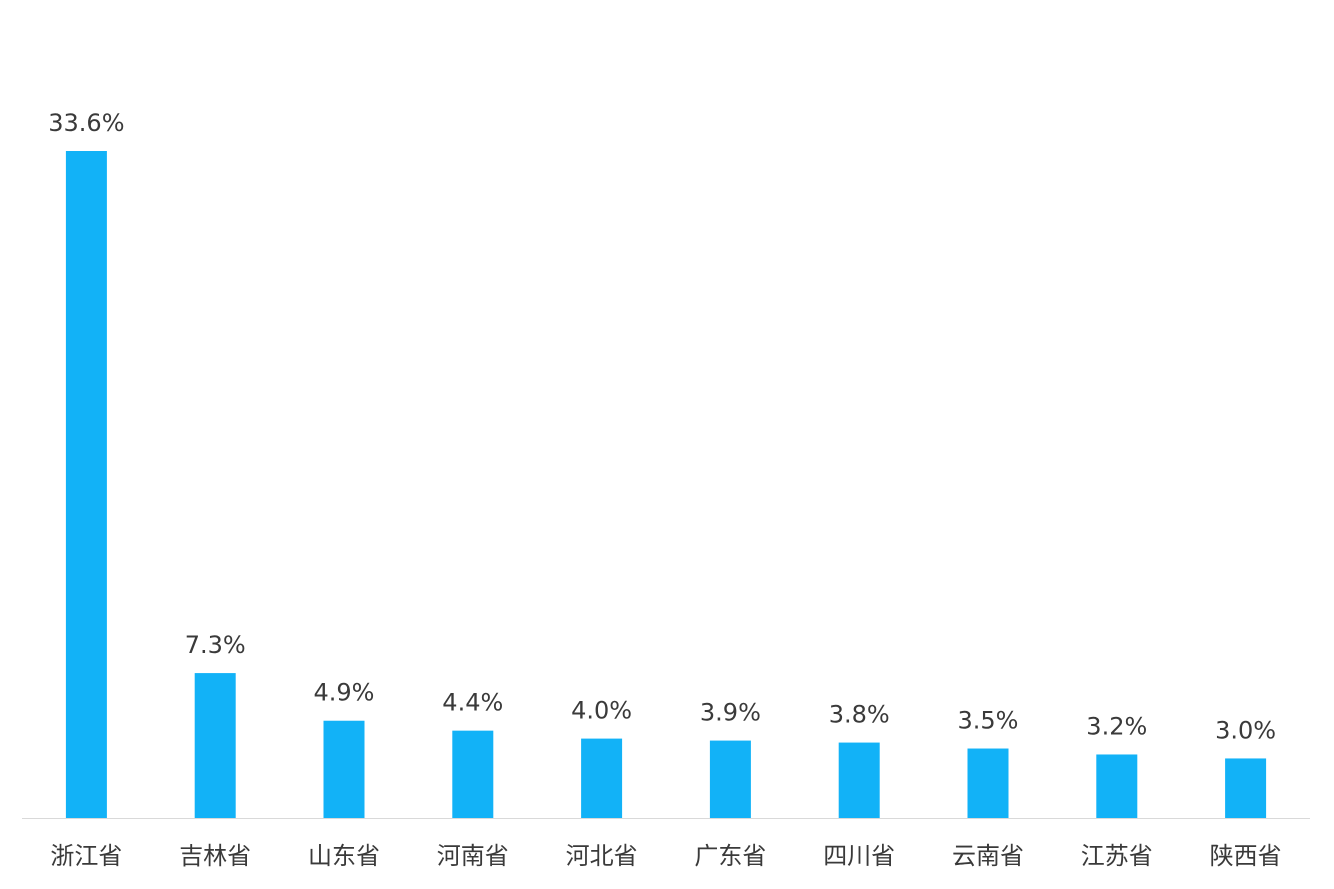 The height and width of the screenshot is (889, 1334). What do you see at coordinates (988, 721) in the screenshot?
I see `value-label: 3.5%` at bounding box center [988, 721].